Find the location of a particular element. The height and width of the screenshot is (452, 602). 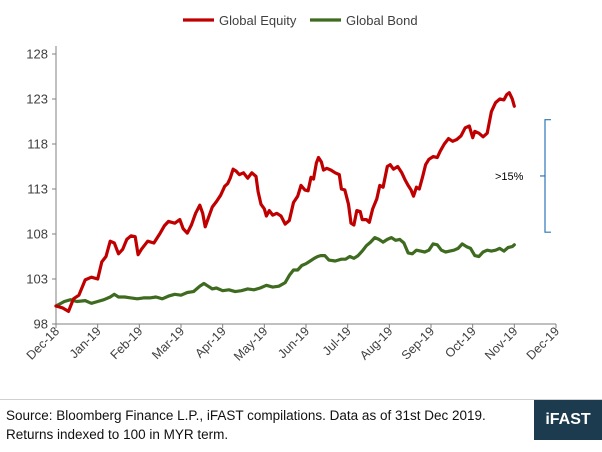

logo-text: iFAST is located at coordinates (568, 419).